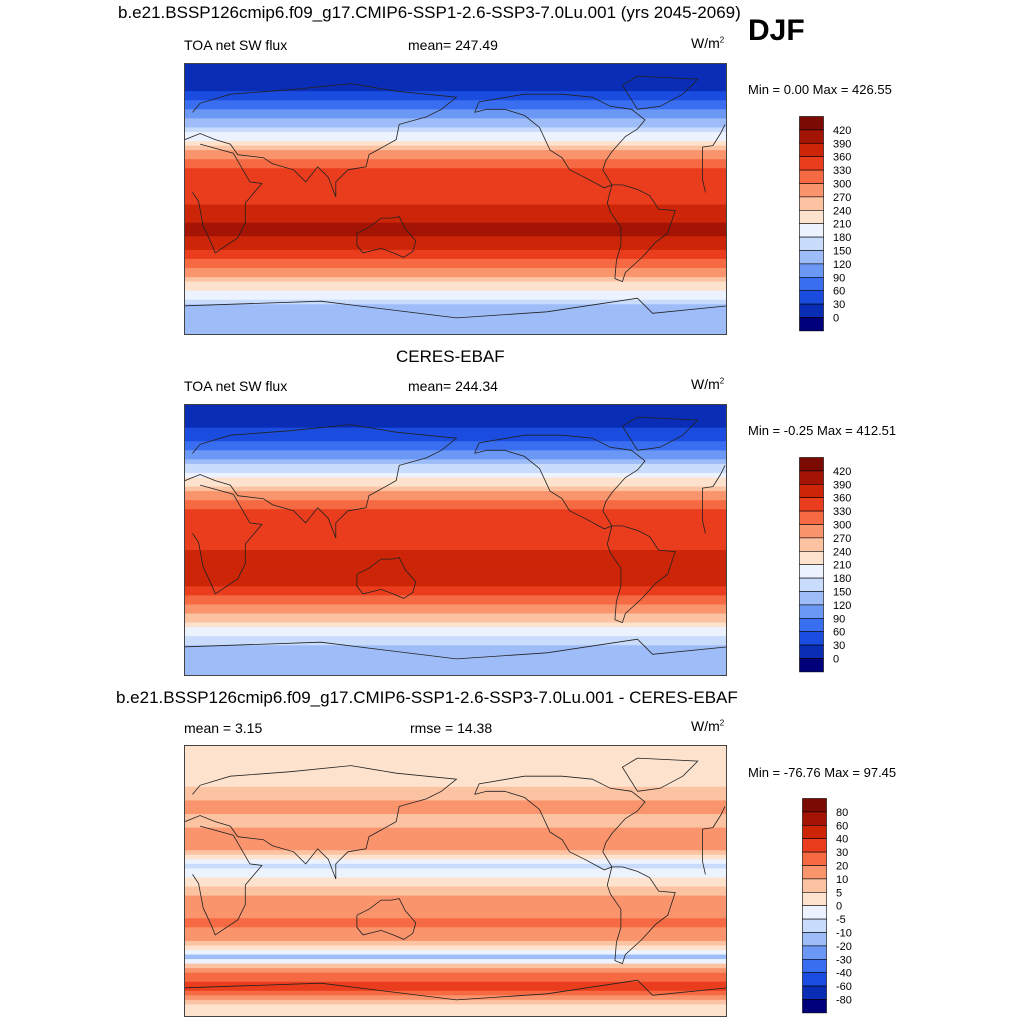  I want to click on panel3-map, so click(455, 881).